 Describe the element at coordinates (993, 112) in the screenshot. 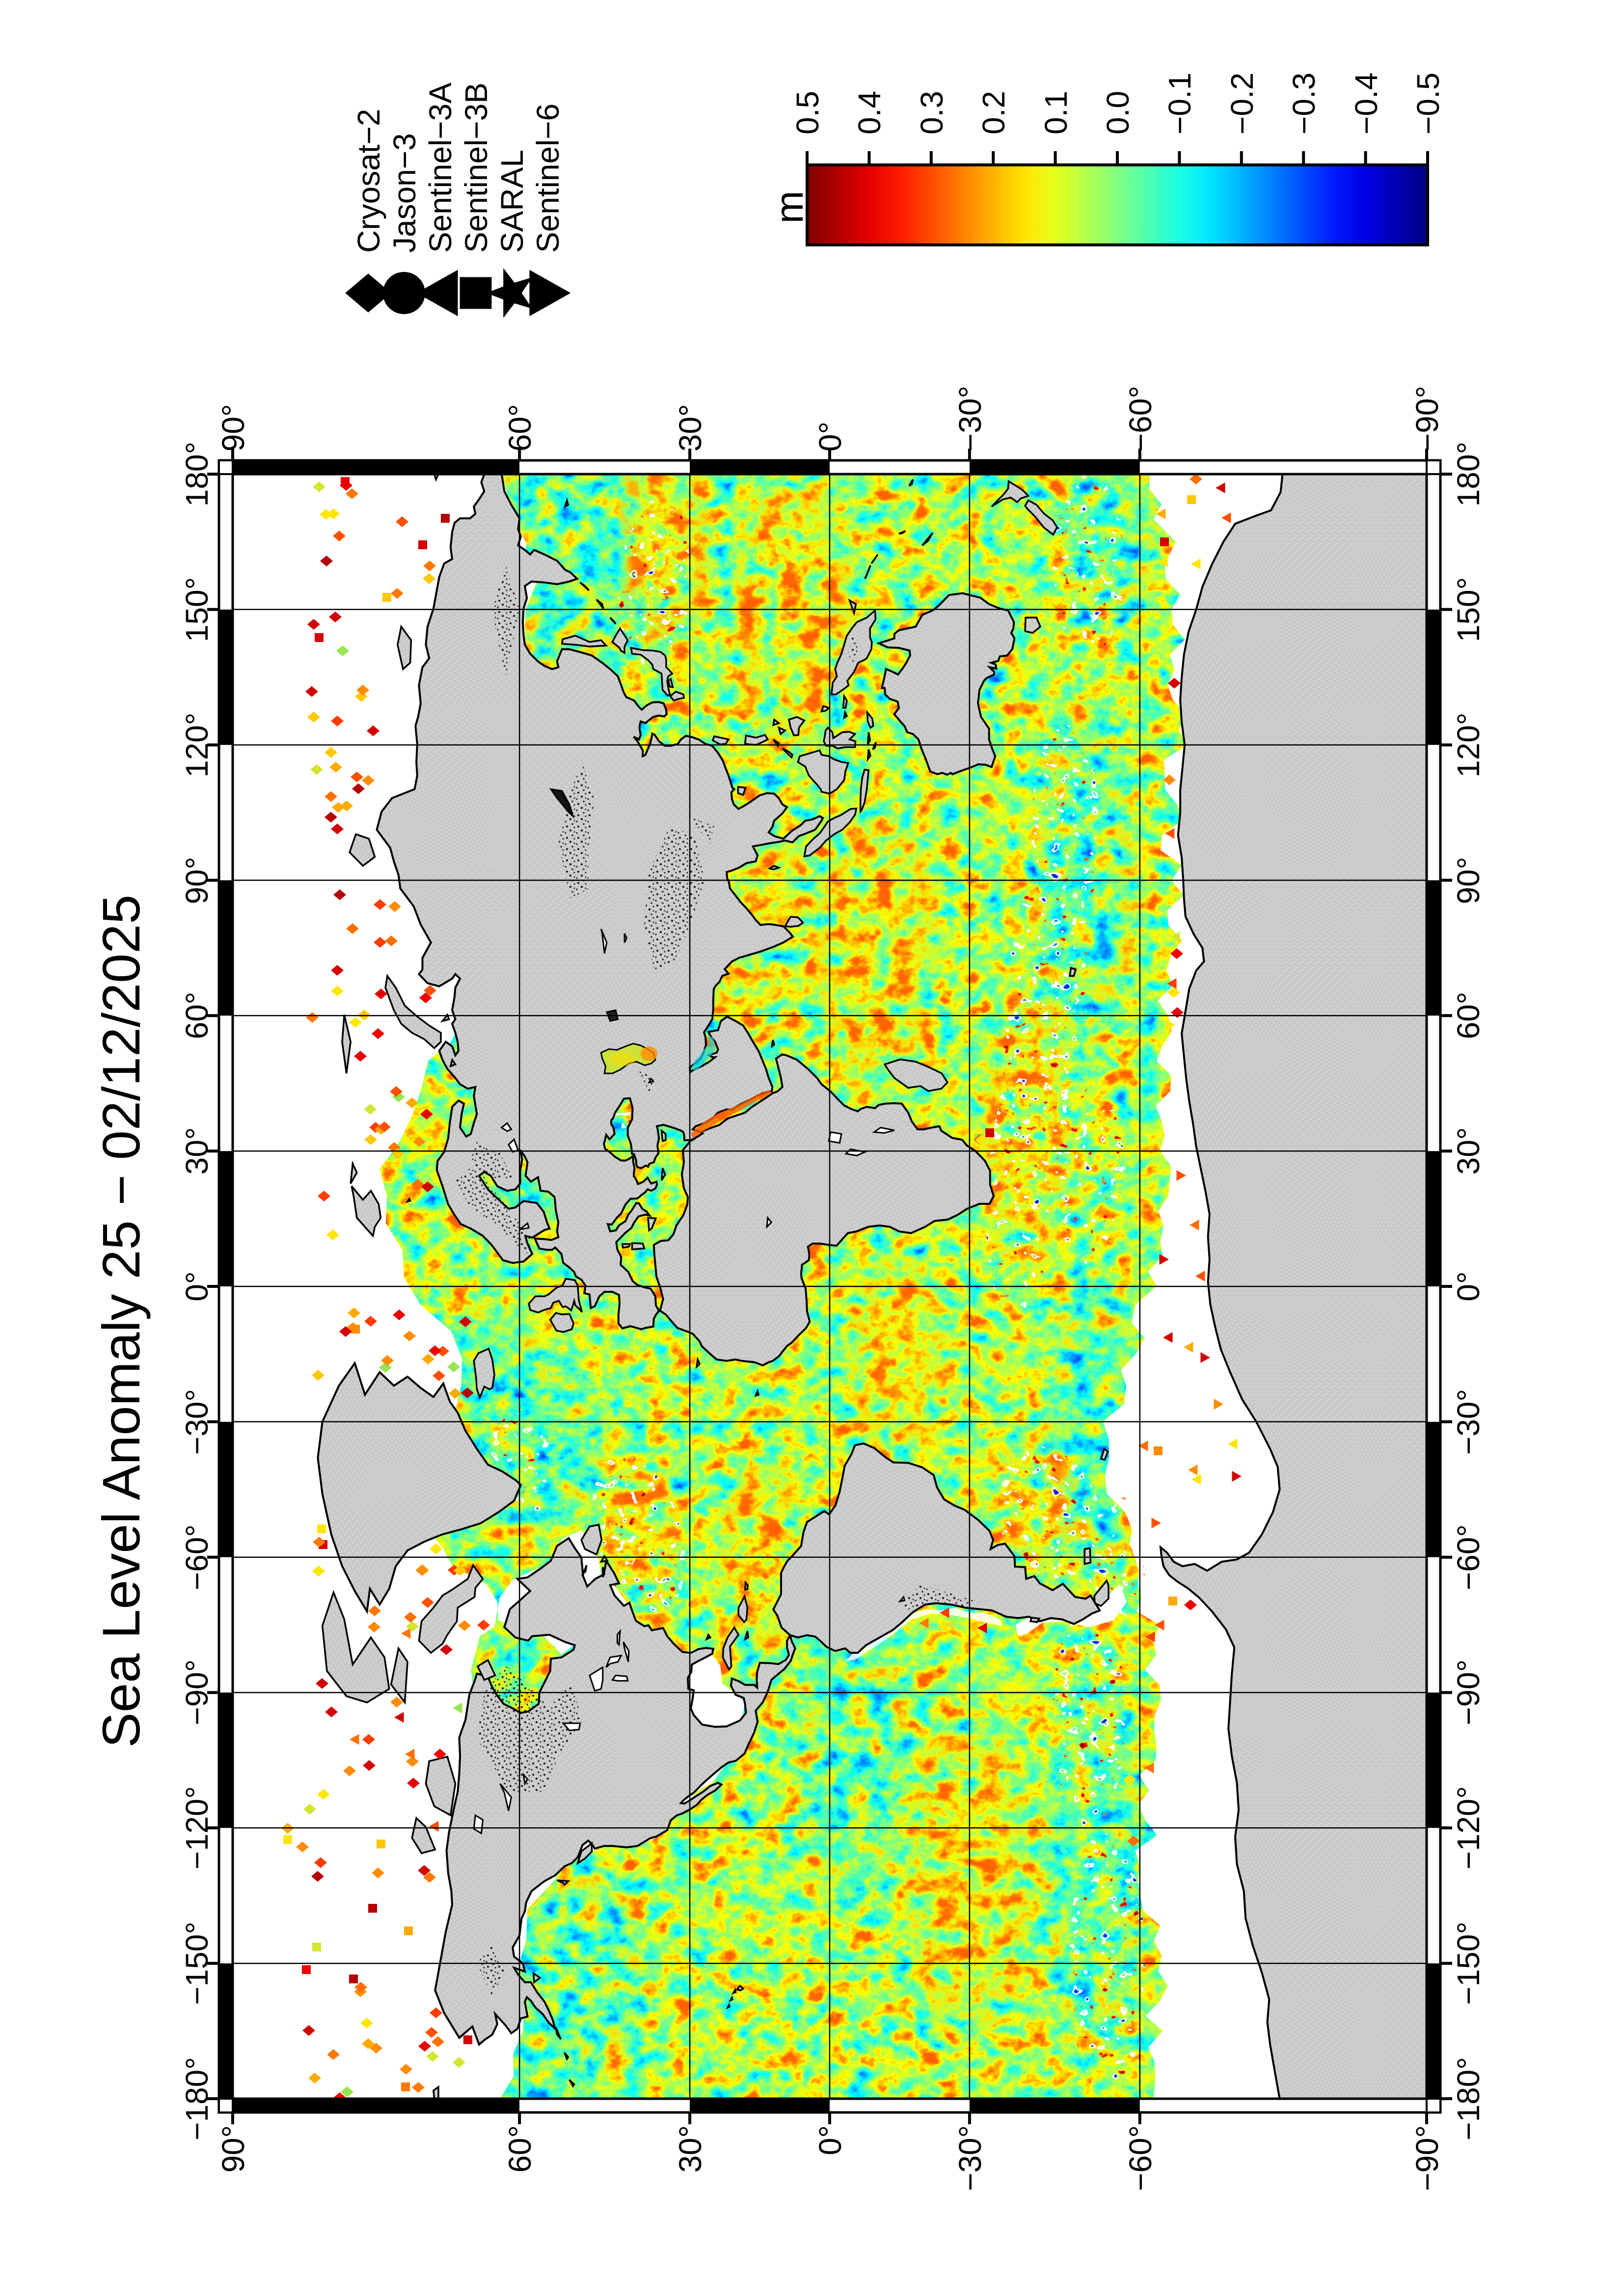

I see `svg-text: 0.2` at that location.